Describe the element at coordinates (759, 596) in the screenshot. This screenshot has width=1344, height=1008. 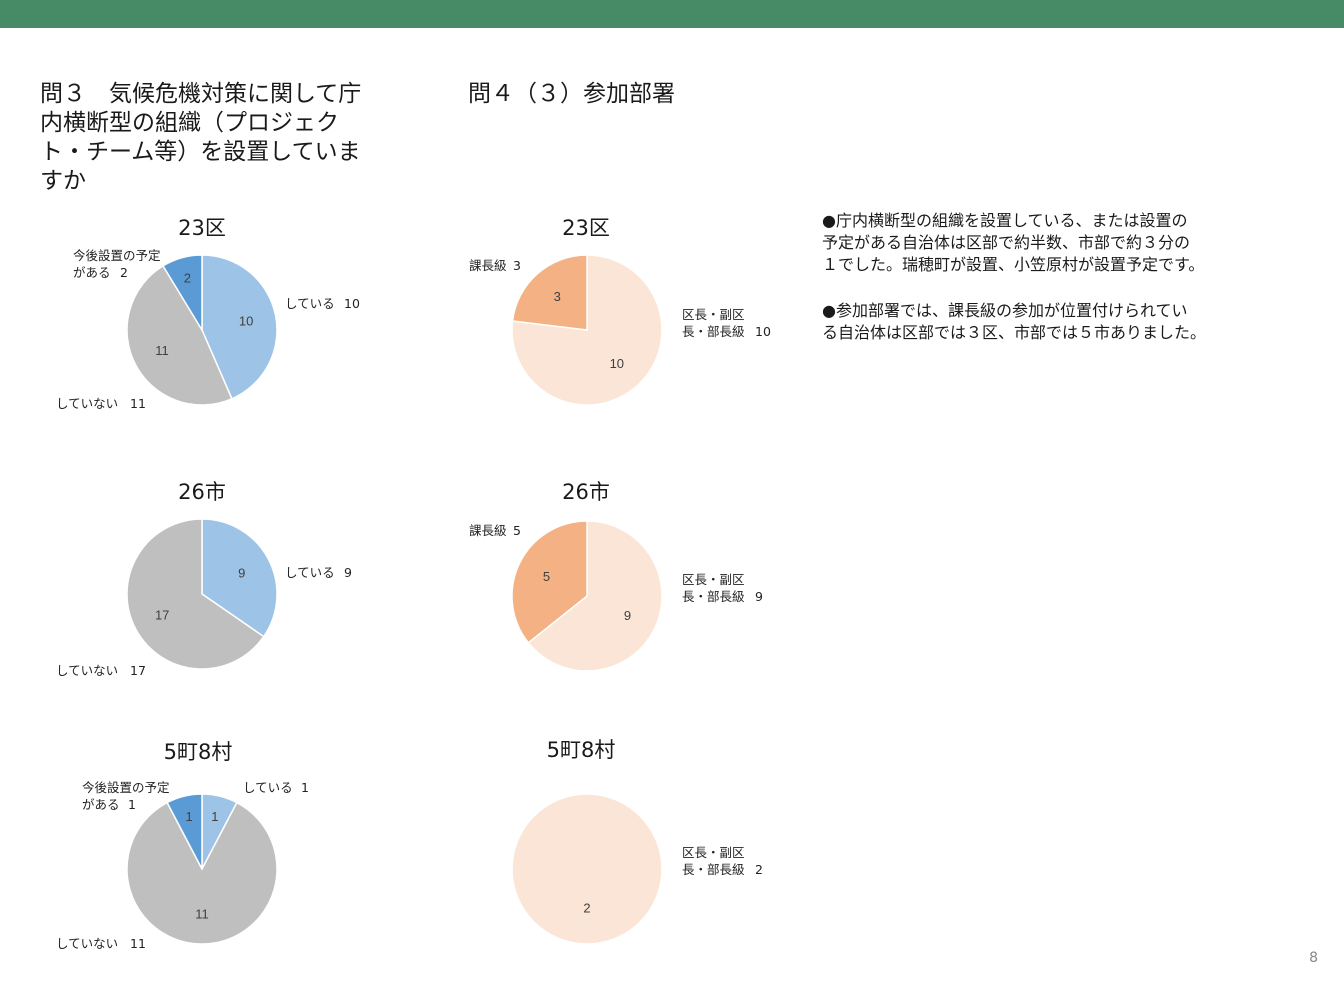
I see `legend-value-kucho: 9` at that location.